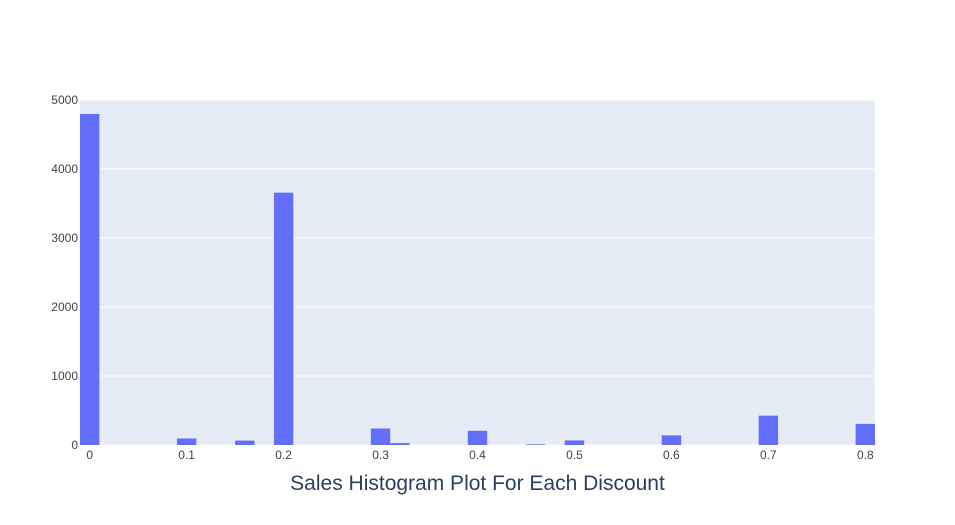 The width and height of the screenshot is (955, 525). Describe the element at coordinates (64, 272) in the screenshot. I see `y-axis-ticks: 0 1000 2000 3000 4000 5000` at that location.